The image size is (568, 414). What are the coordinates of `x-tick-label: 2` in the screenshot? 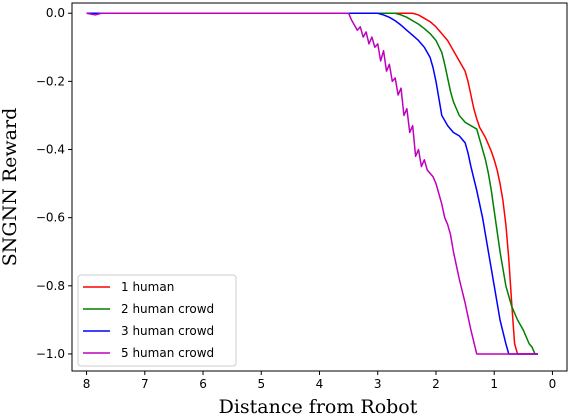 It's located at (436, 384).